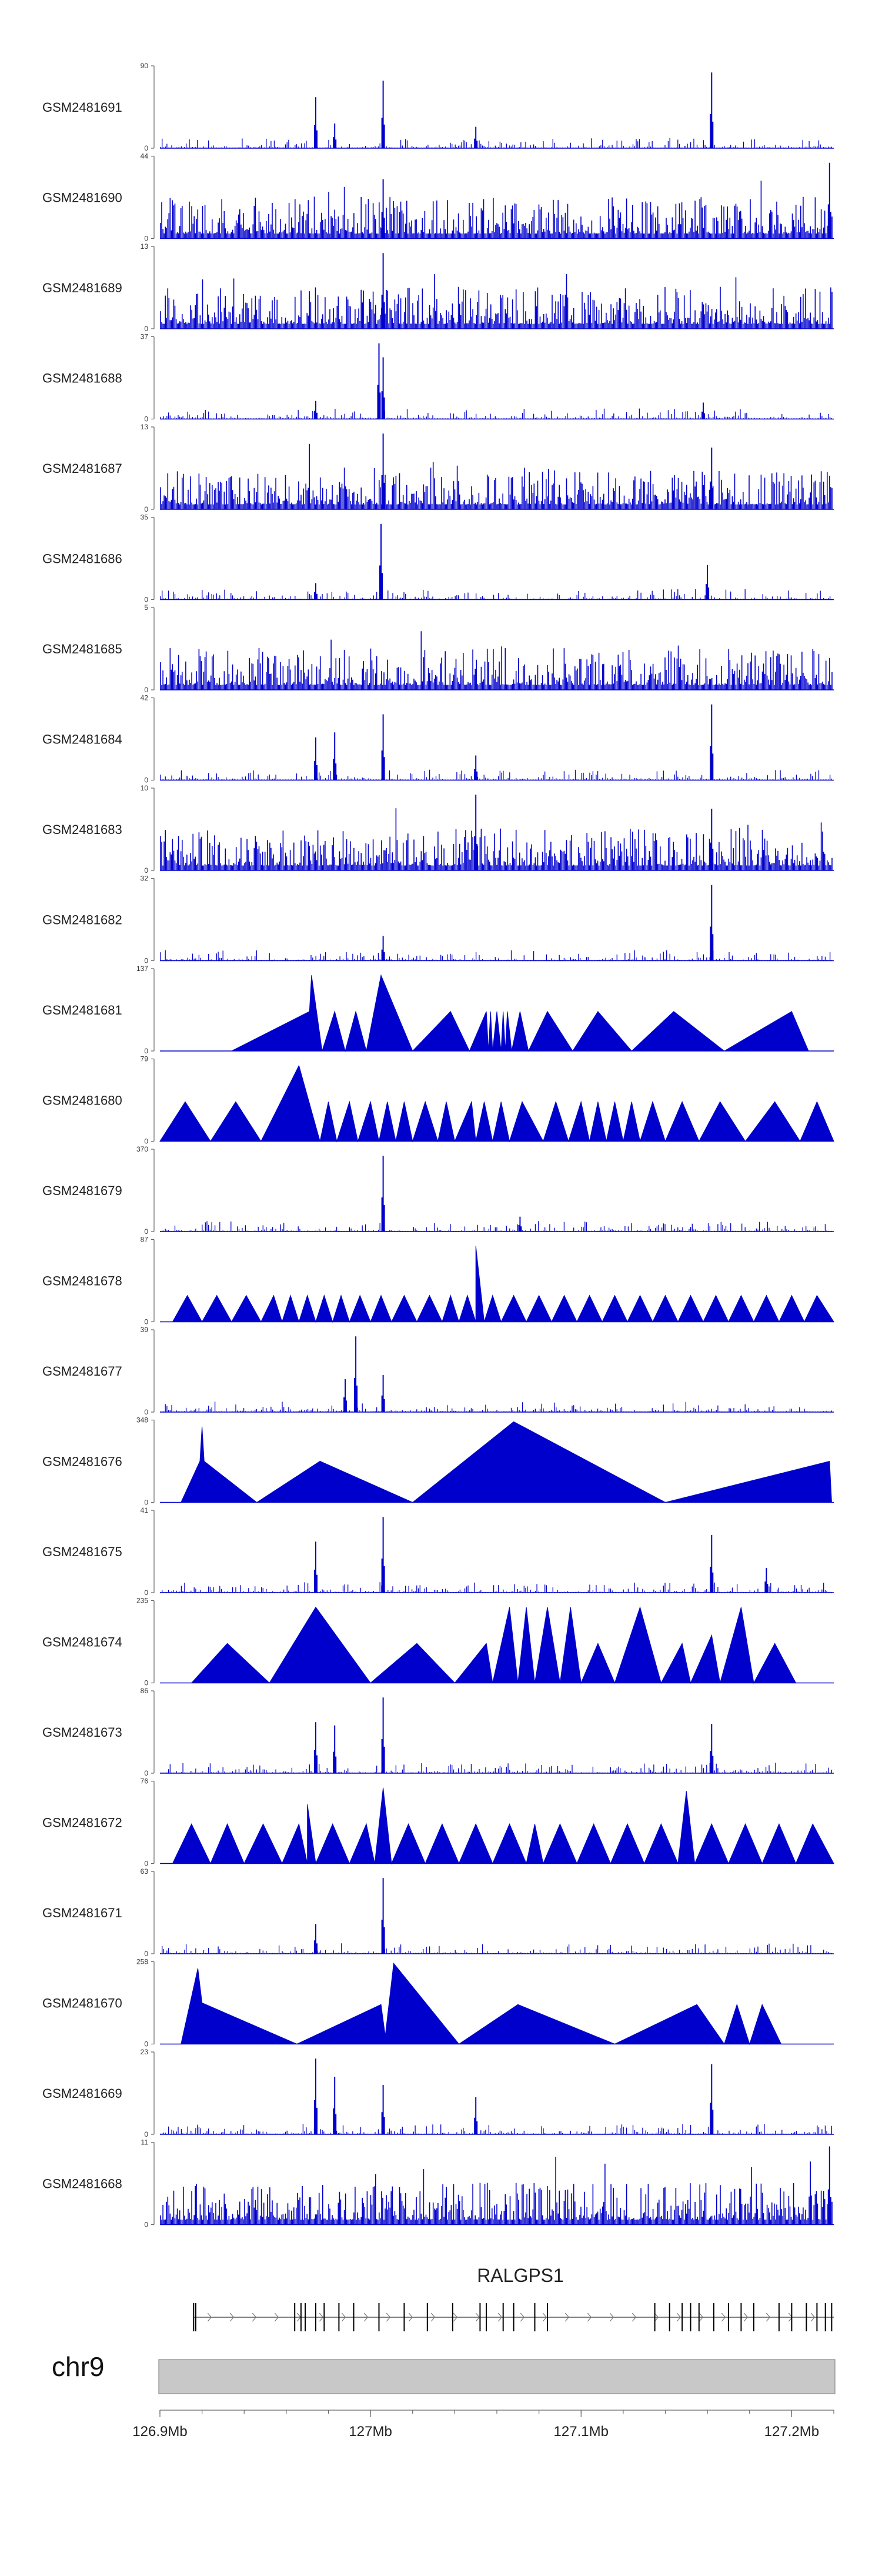 The image size is (882, 2576). What do you see at coordinates (438, 2183) in the screenshot?
I see `coverage-track: GSM2481668 11 0` at bounding box center [438, 2183].